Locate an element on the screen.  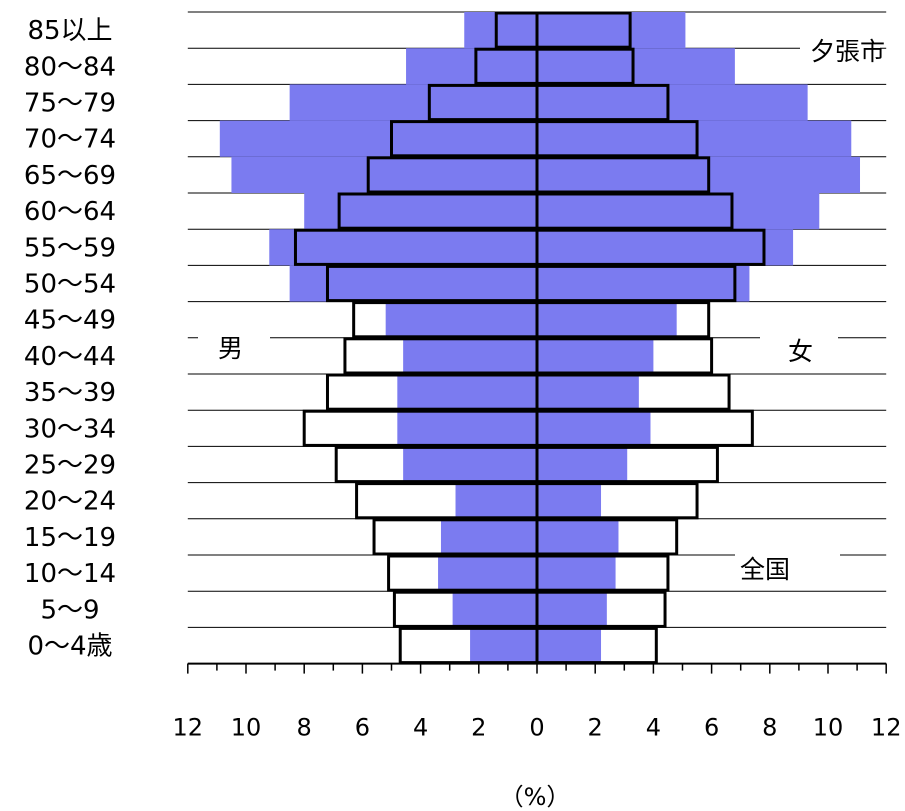
national-label: 全国 is located at coordinates (765, 569).